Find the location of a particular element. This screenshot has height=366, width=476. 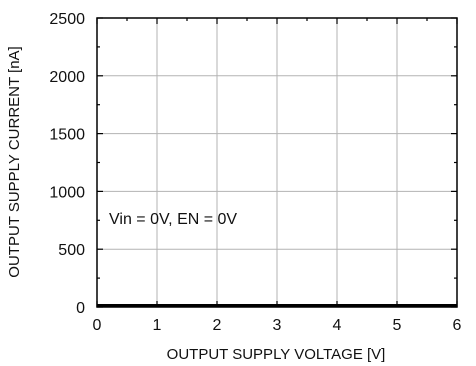

y-tick-label: 2000 is located at coordinates (67, 77).